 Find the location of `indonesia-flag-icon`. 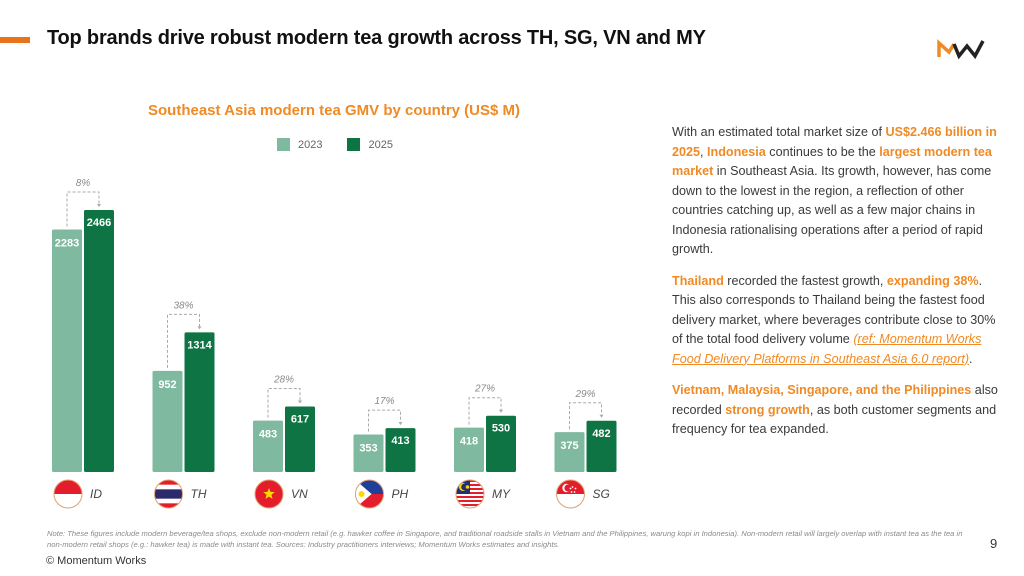

indonesia-flag-icon is located at coordinates (68, 494).